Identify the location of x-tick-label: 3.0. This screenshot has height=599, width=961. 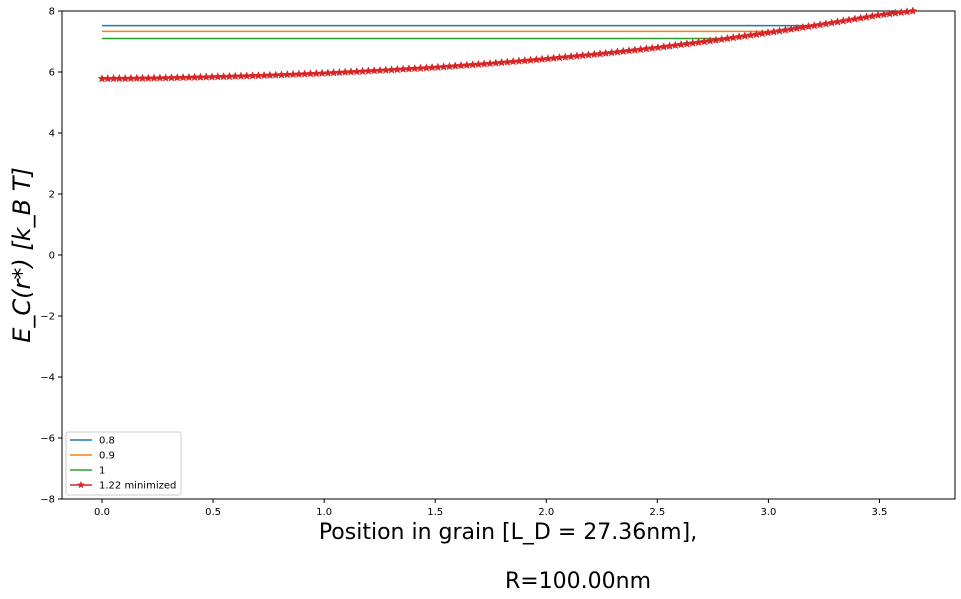
(768, 512).